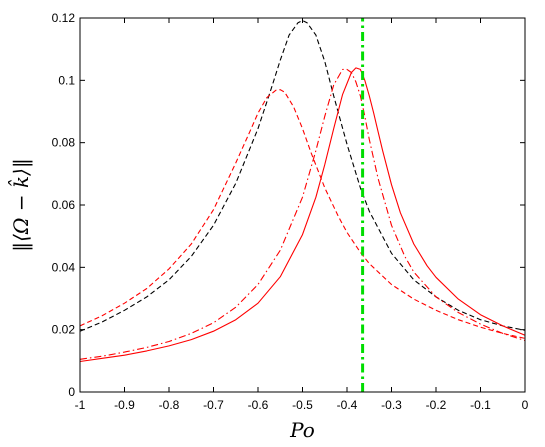  What do you see at coordinates (436, 405) in the screenshot?
I see `x-tick-label: -0.2` at bounding box center [436, 405].